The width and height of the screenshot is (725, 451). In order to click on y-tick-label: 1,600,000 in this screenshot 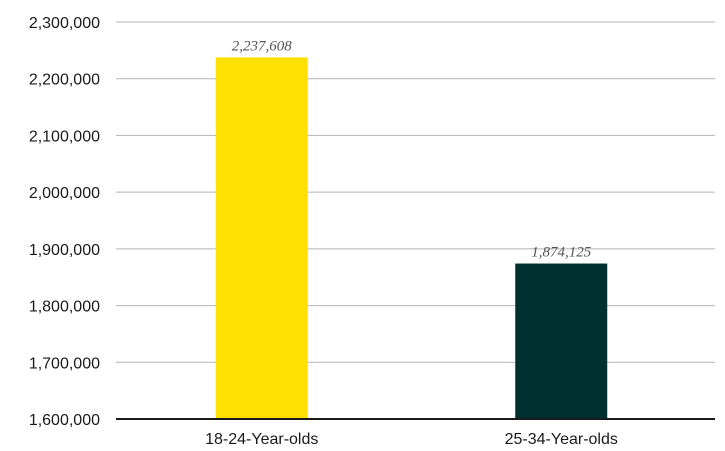, I will do `click(64, 420)`.